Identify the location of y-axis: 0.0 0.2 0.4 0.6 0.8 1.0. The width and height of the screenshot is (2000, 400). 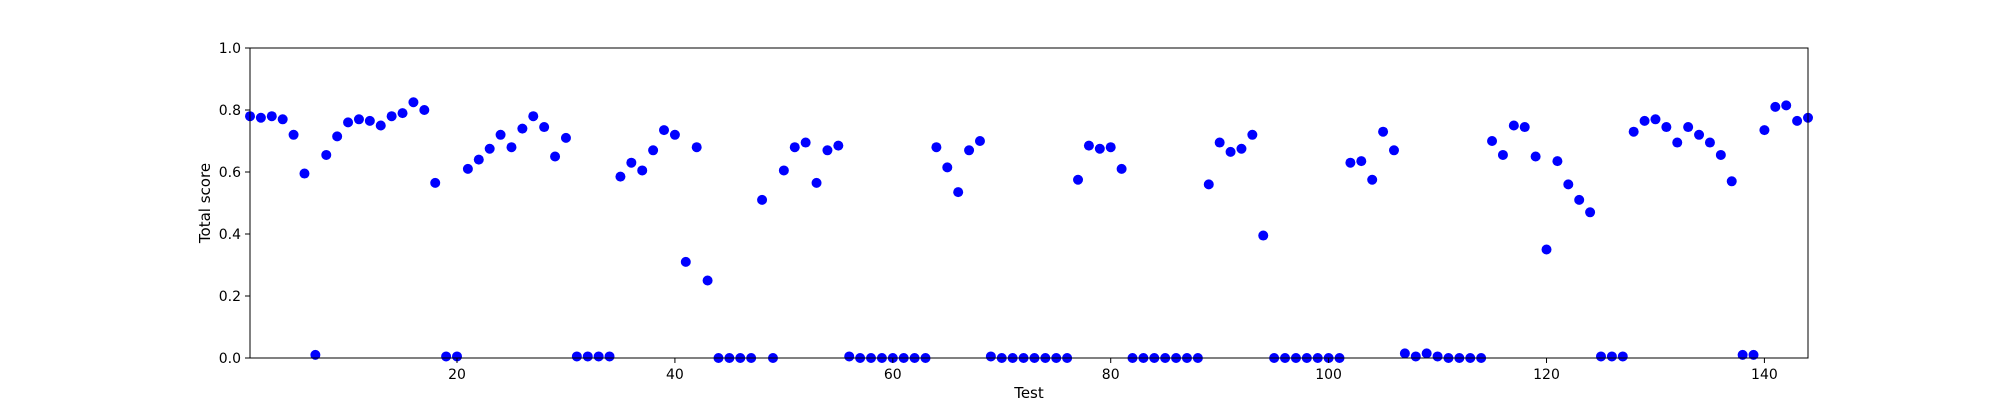
(234, 204).